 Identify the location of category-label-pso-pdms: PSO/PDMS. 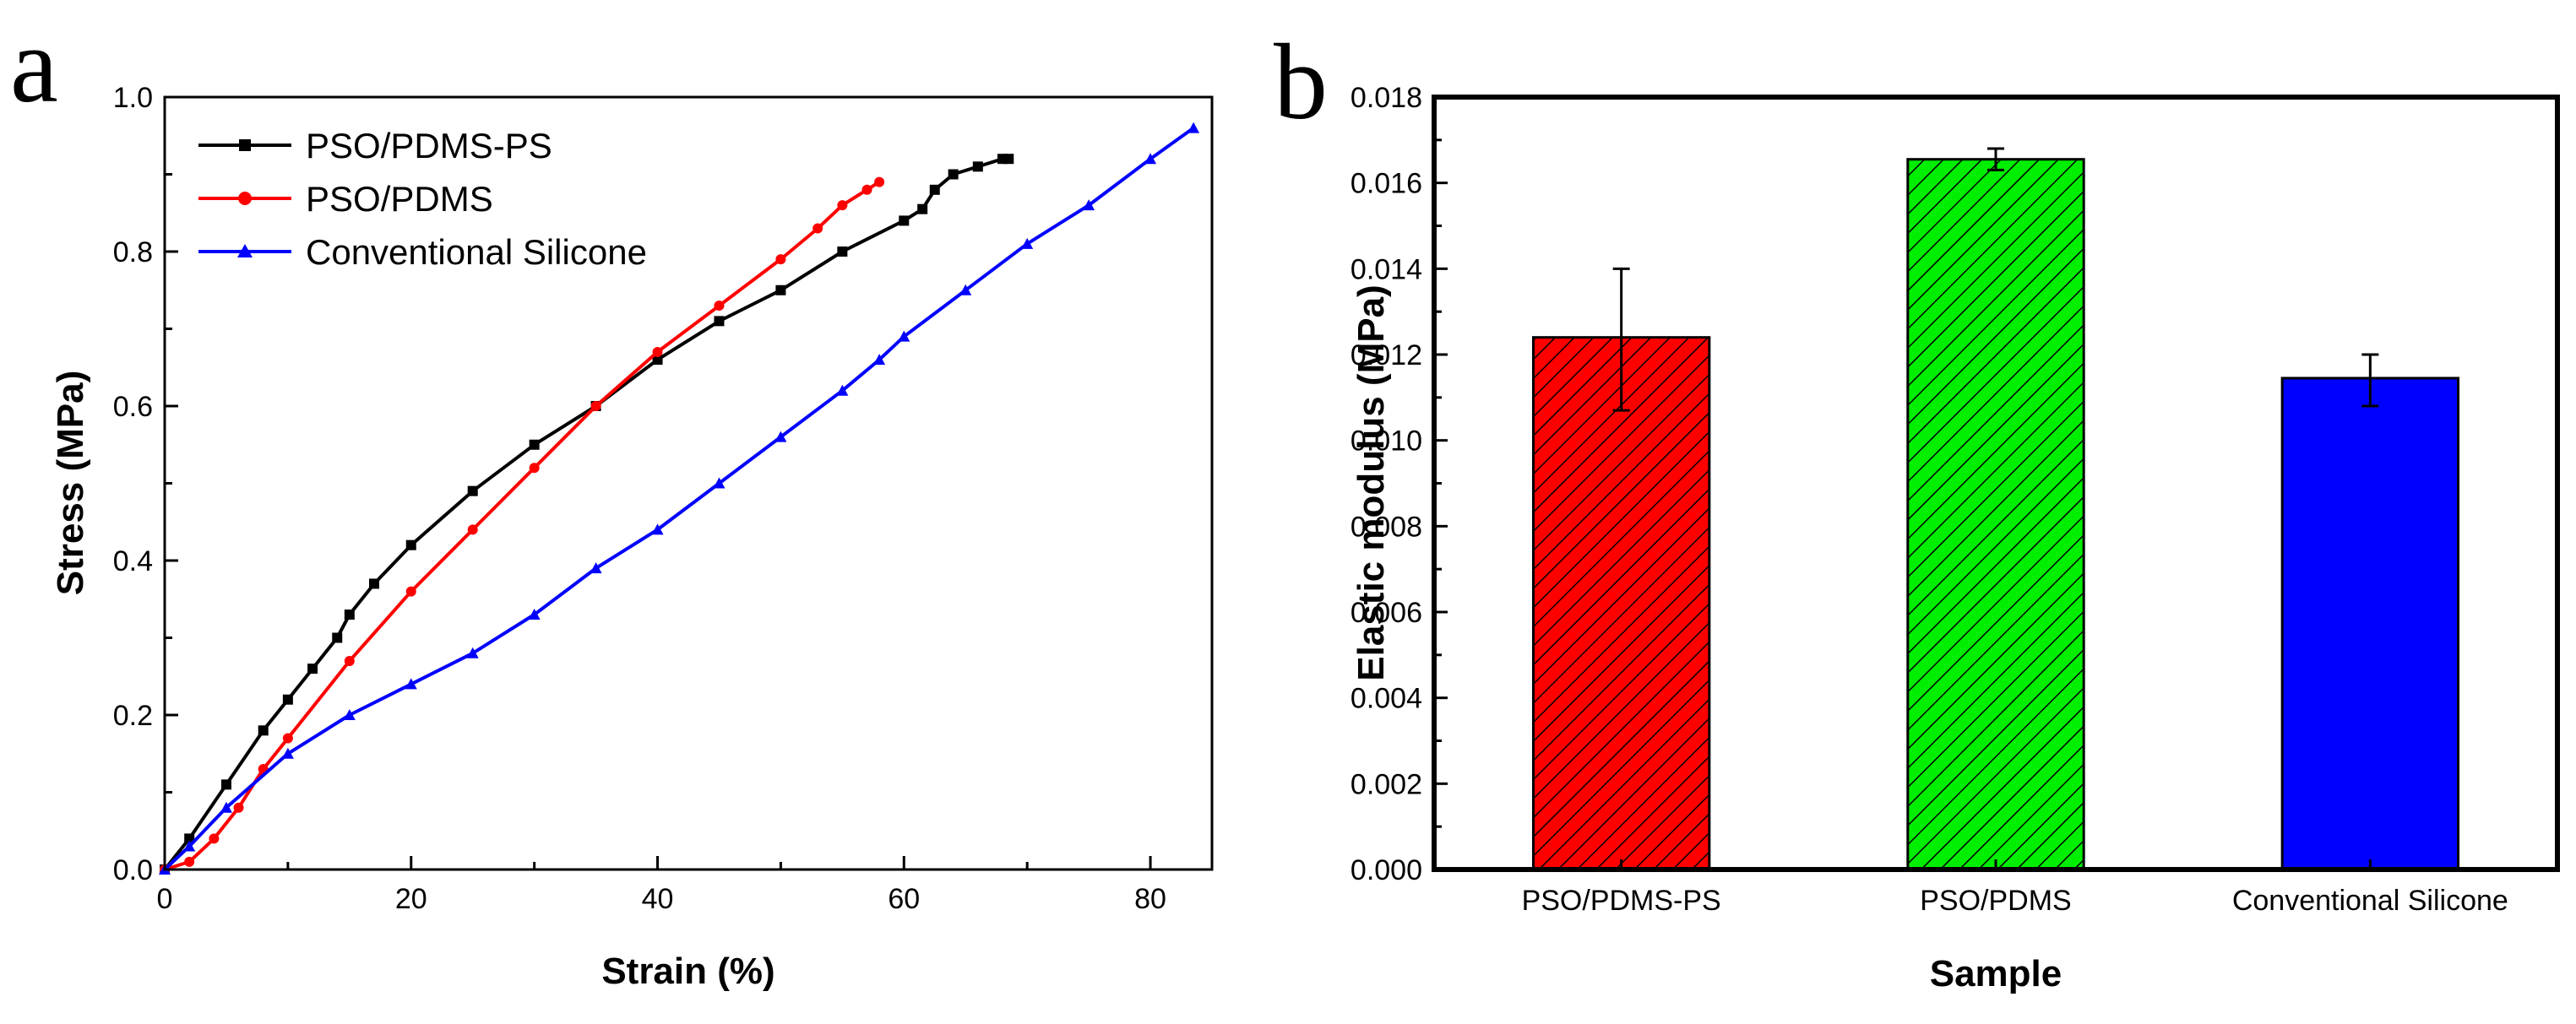
(1995, 901).